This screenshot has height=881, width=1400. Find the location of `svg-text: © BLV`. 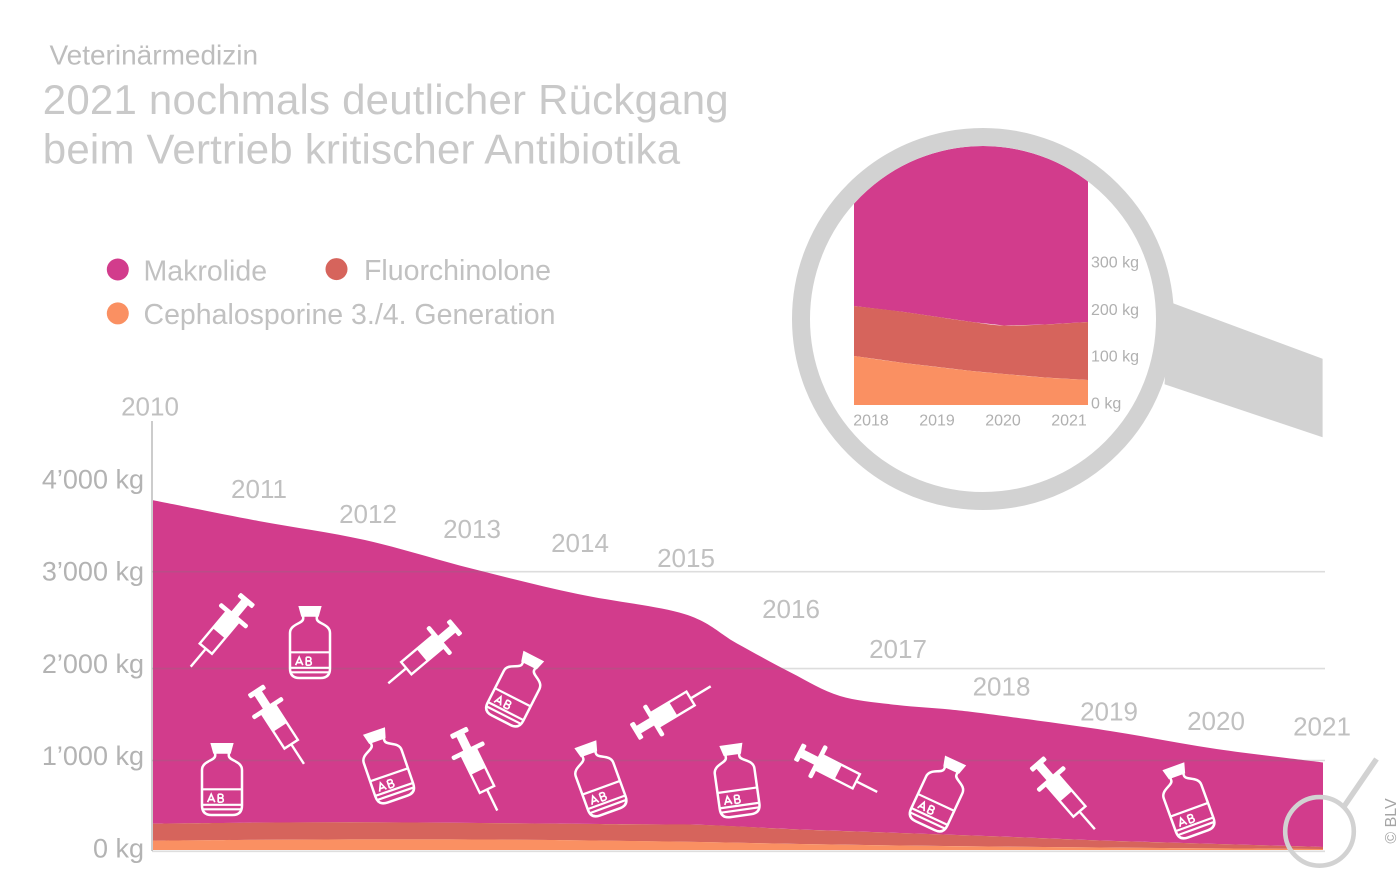

svg-text: © BLV is located at coordinates (1391, 821).